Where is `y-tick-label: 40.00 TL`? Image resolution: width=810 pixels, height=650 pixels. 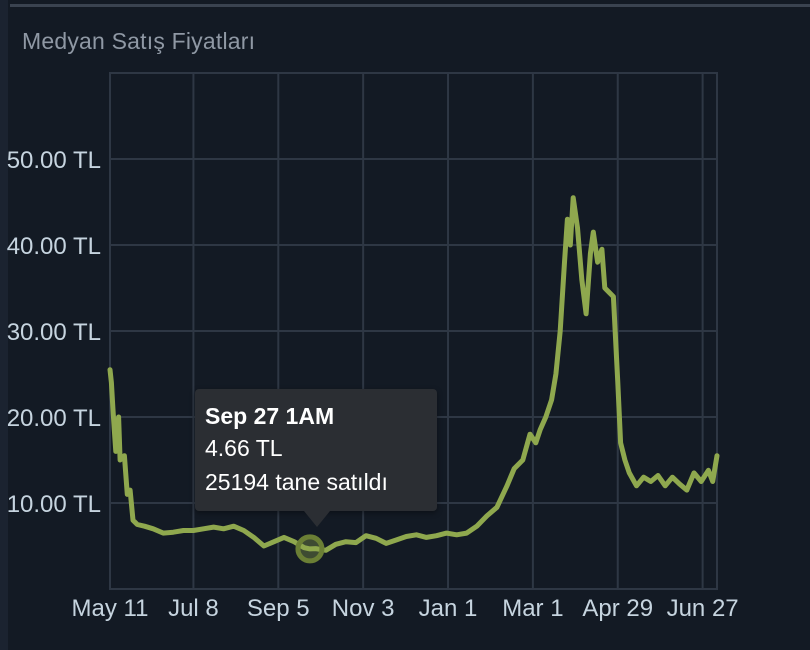
y-tick-label: 40.00 TL is located at coordinates (54, 246).